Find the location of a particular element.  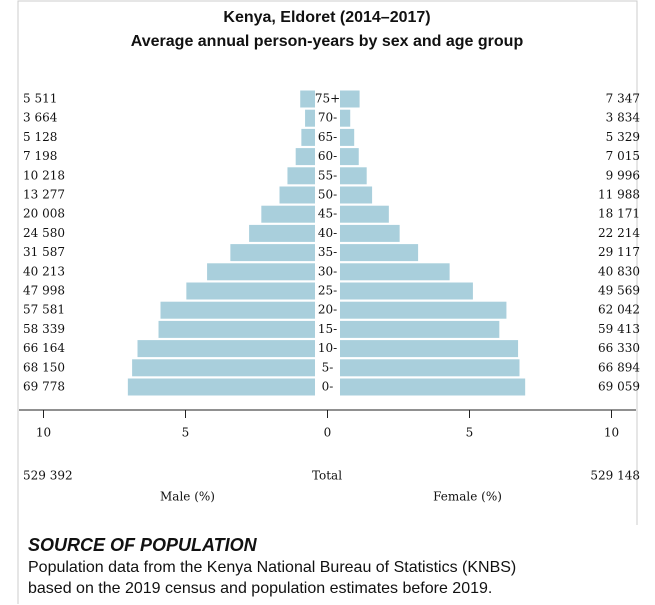

axis-label: Female (%) is located at coordinates (467, 497).